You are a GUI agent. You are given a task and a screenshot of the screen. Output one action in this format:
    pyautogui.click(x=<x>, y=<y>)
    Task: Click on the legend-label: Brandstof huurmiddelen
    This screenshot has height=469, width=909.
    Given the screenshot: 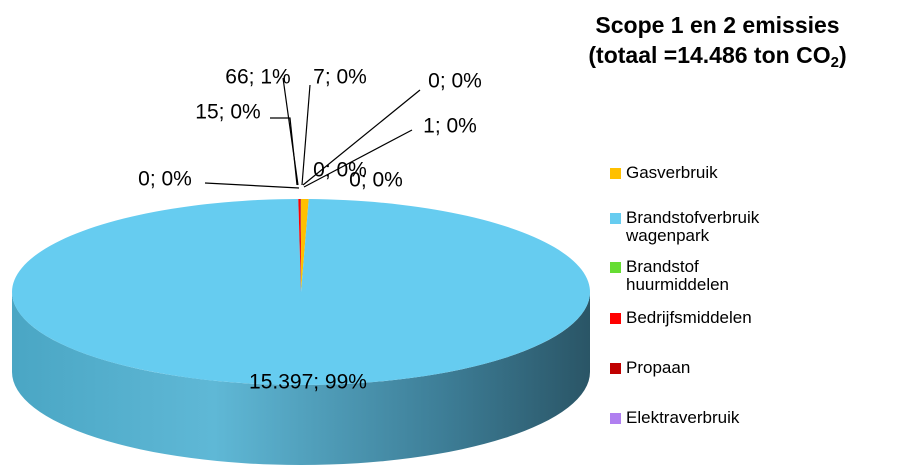 What is the action you would take?
    pyautogui.click(x=678, y=275)
    